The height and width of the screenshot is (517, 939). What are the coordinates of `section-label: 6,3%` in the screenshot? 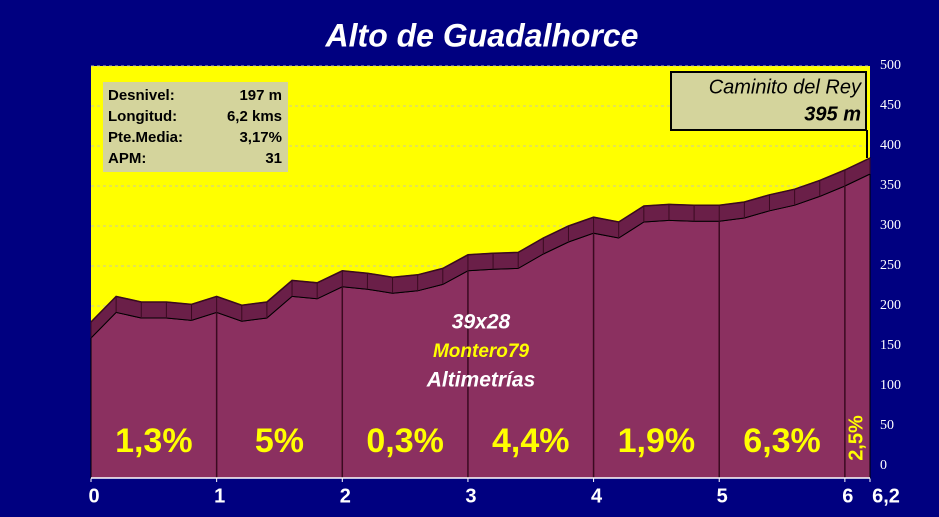 It's located at (782, 441).